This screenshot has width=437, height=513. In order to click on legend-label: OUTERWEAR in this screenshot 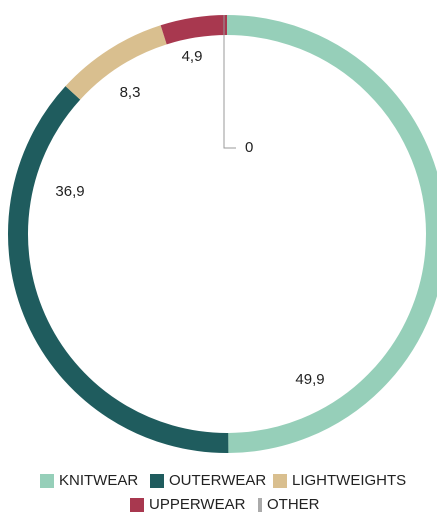, I will do `click(217, 480)`.